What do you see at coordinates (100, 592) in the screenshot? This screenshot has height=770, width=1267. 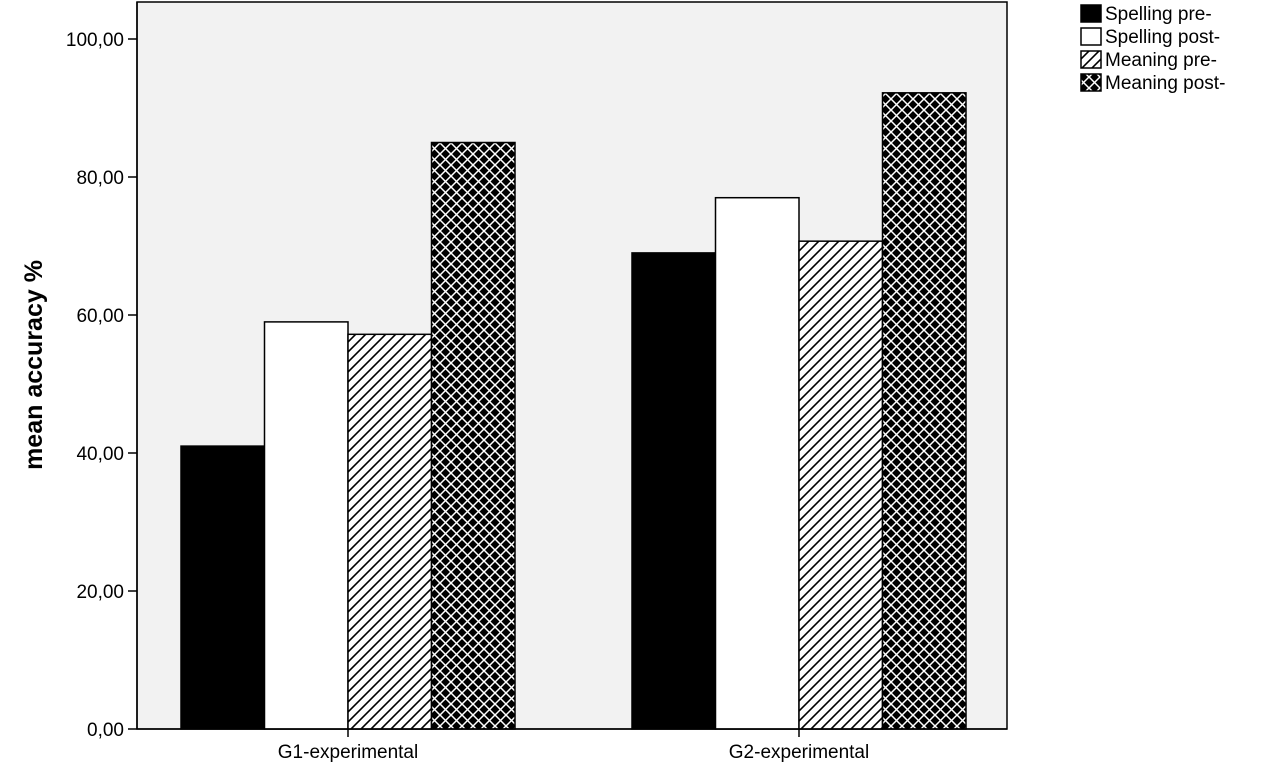 I see `y-tick-label: 20,00` at bounding box center [100, 592].